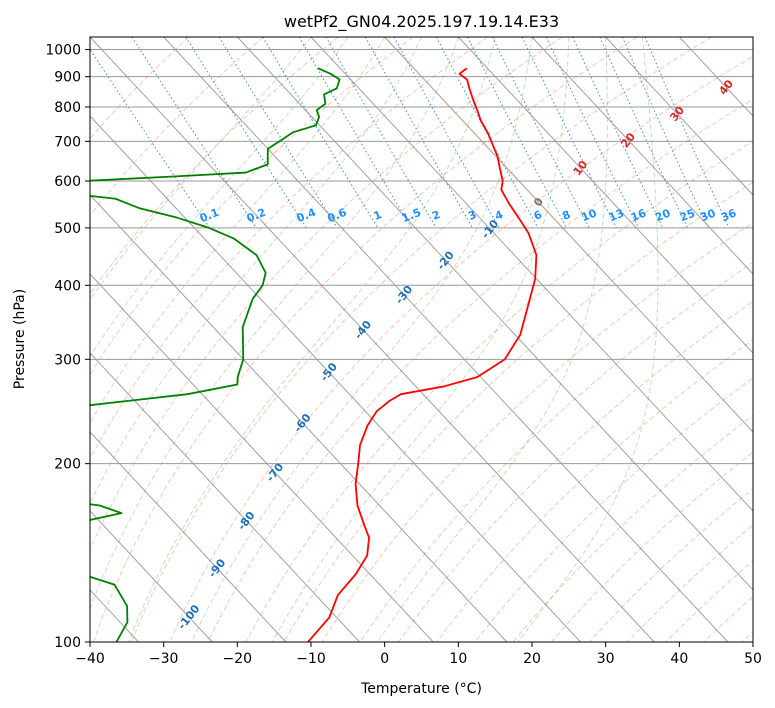 This screenshot has width=775, height=708. Describe the element at coordinates (707, 215) in the screenshot. I see `mixing-ratio-label: 30` at that location.